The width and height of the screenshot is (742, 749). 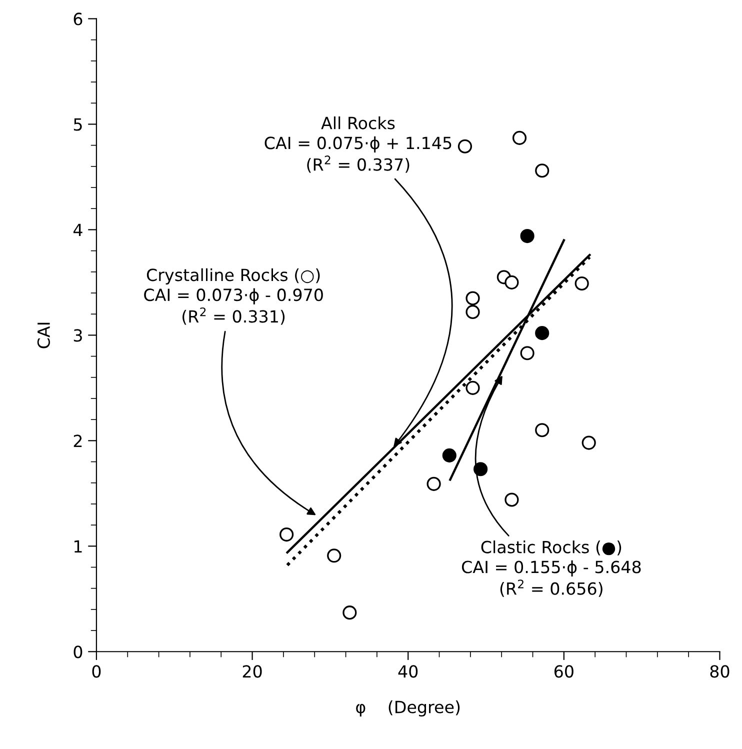 What do you see at coordinates (408, 708) in the screenshot?
I see `x-axis-title: φ (Degree)` at bounding box center [408, 708].